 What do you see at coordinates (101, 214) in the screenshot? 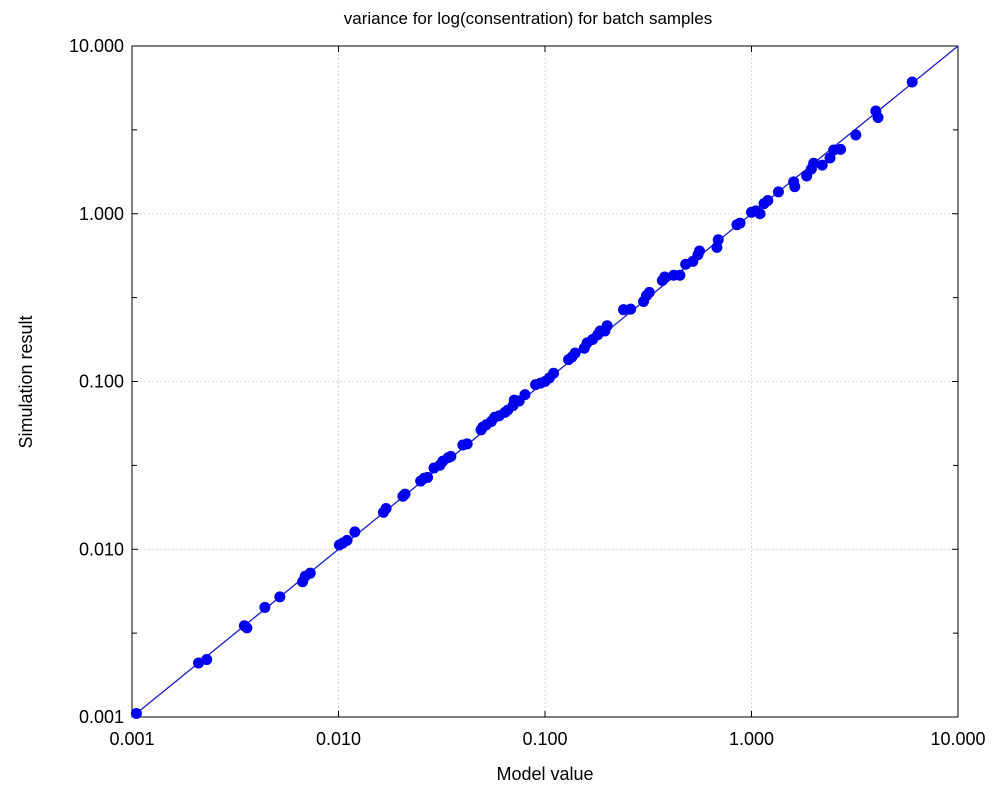
I see `y-tick-label: 1.000` at bounding box center [101, 214].